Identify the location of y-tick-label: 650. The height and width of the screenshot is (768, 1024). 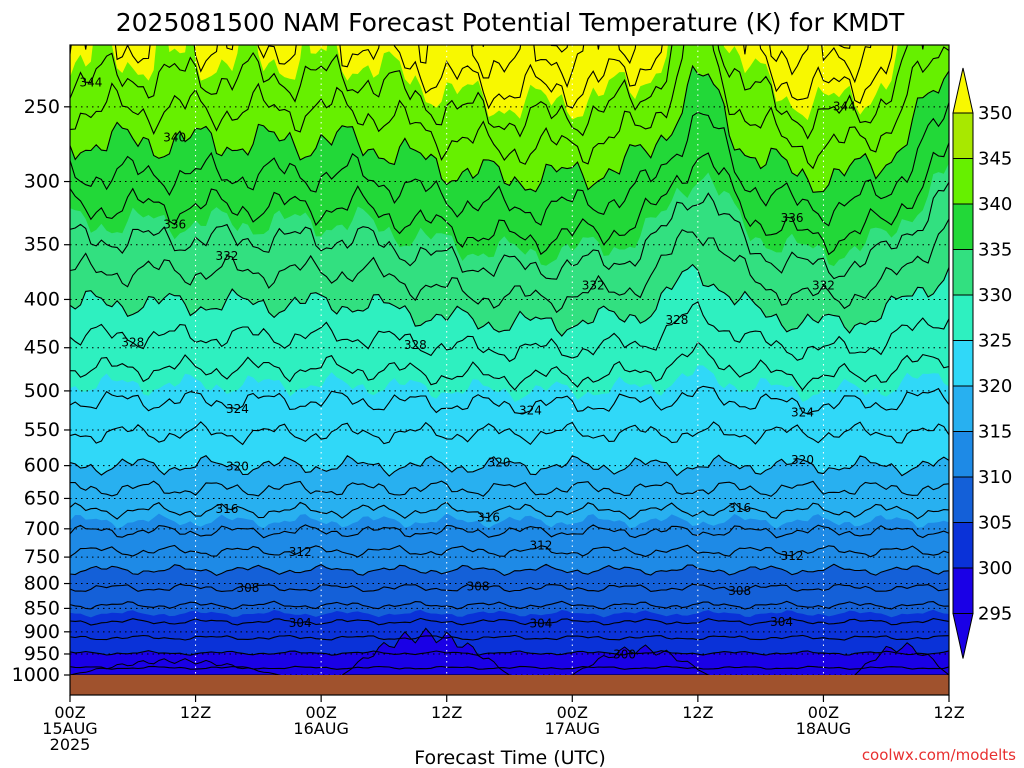
(42, 498).